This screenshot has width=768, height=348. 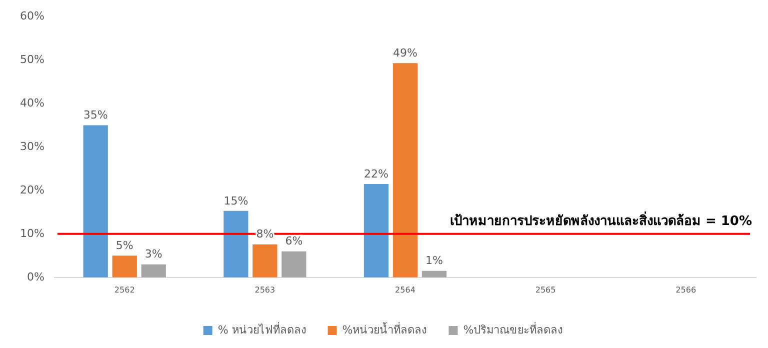 I want to click on x-tick-label: 2563, so click(x=265, y=289).